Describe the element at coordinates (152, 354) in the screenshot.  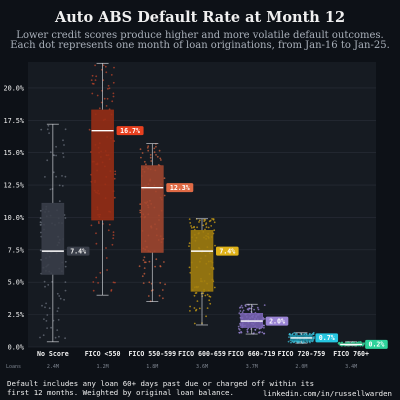
I see `x-tick-label: FICO 550-599` at that location.